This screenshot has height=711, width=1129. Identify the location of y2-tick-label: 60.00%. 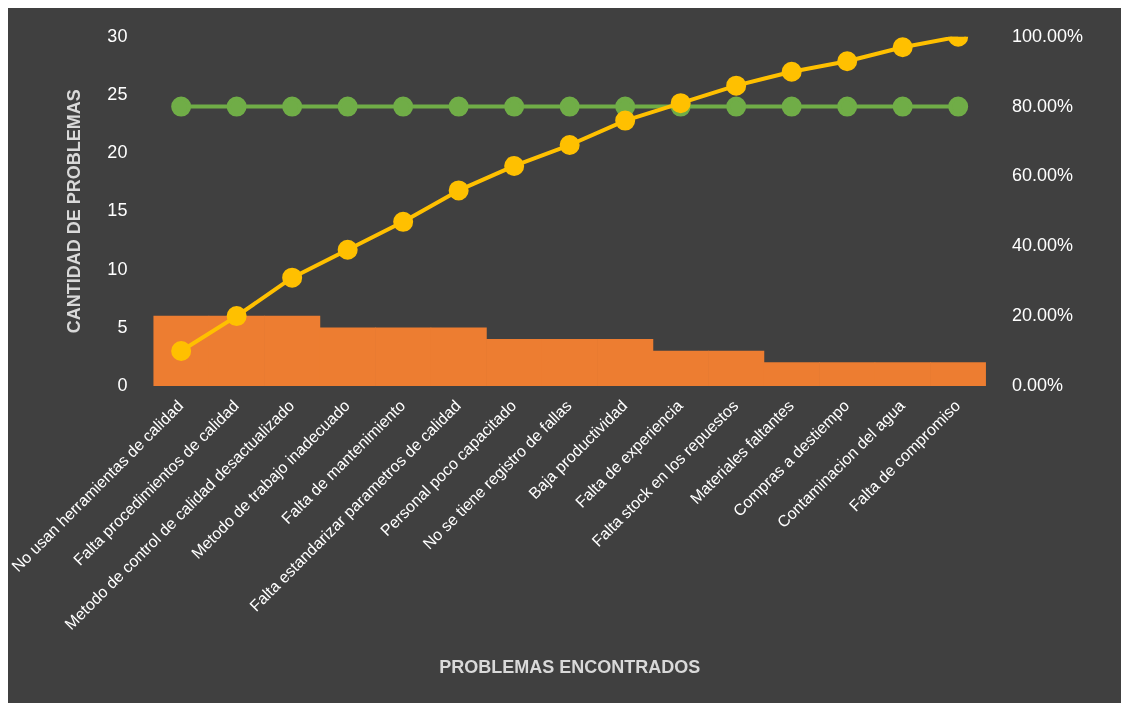
(1042, 175).